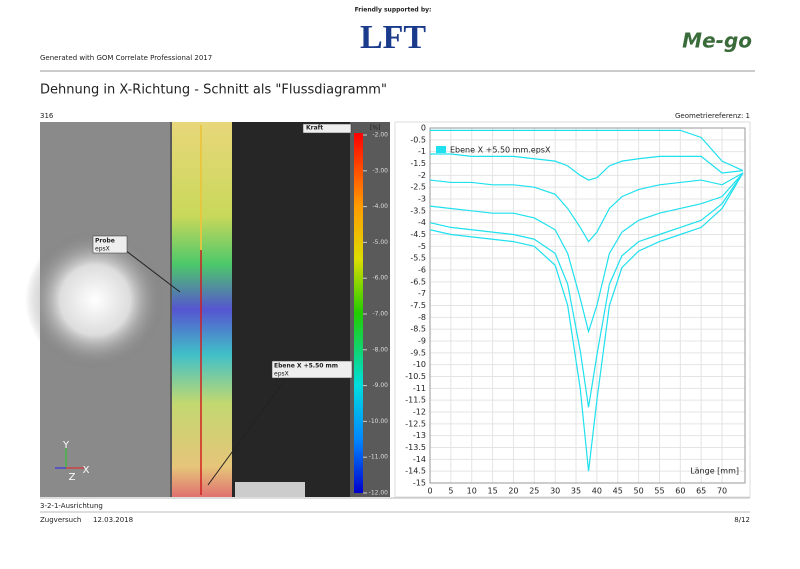 The height and width of the screenshot is (569, 800). Describe the element at coordinates (379, 493) in the screenshot. I see `colorbar-label: -12.00` at that location.